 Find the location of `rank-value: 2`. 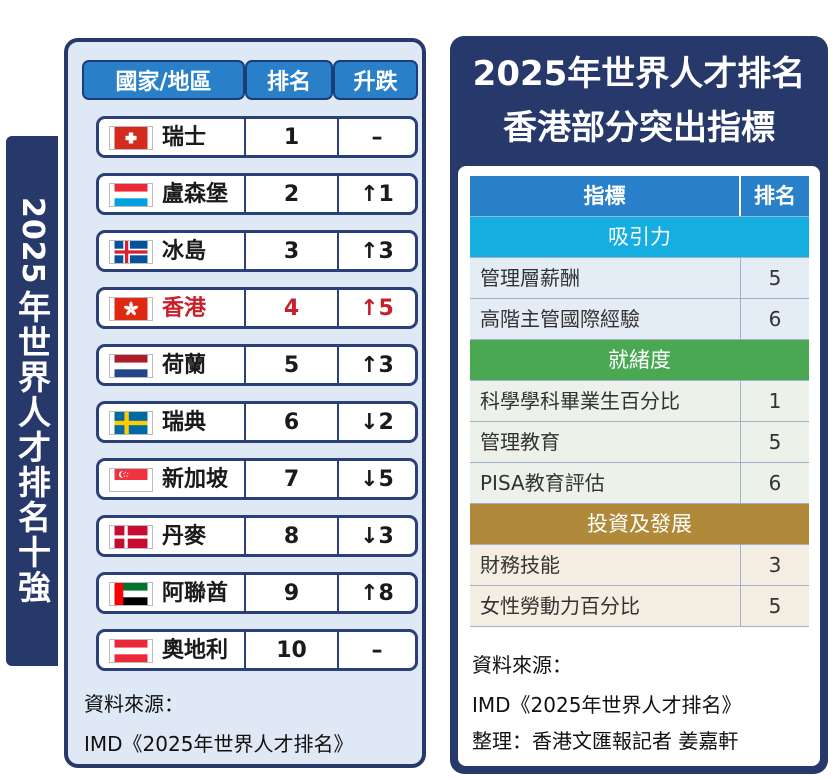

rank-value: 2 is located at coordinates (291, 194).